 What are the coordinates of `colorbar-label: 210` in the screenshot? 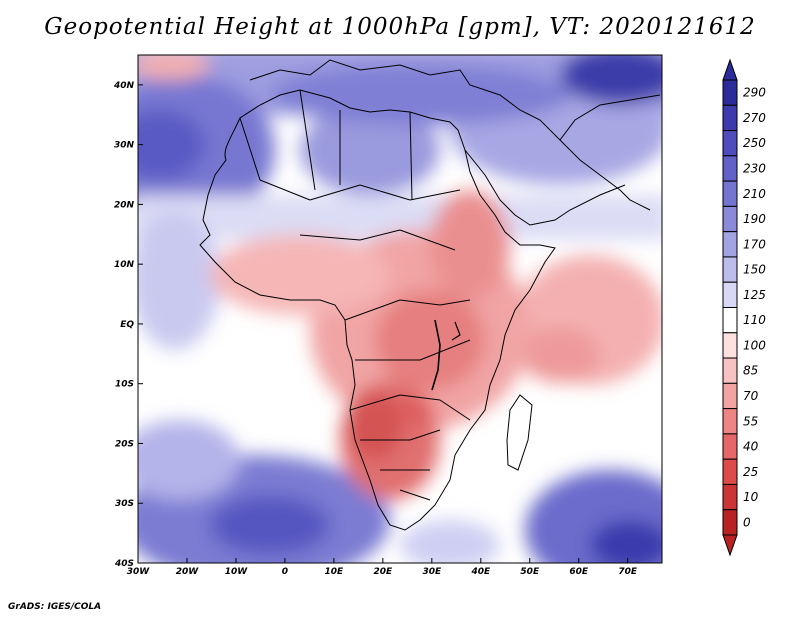 It's located at (754, 194).